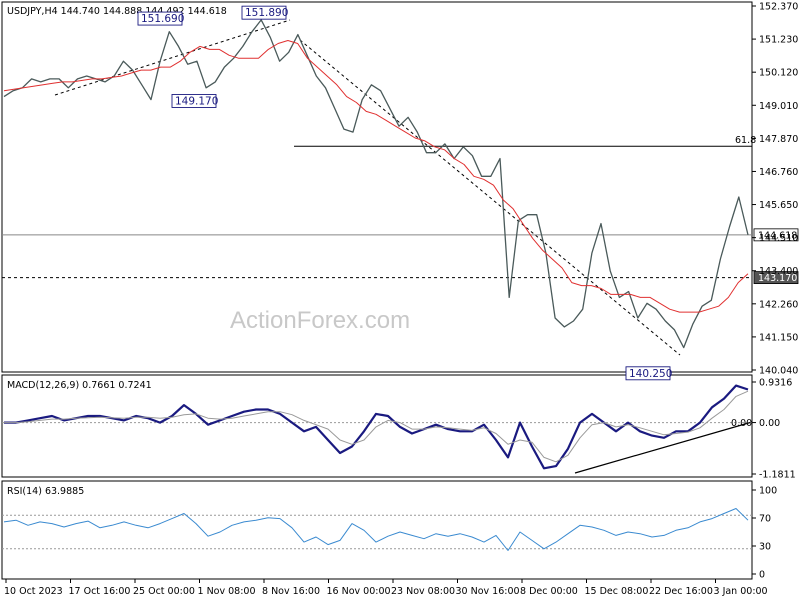 The image size is (800, 600). I want to click on price-ytick-label: 141.150, so click(778, 337).